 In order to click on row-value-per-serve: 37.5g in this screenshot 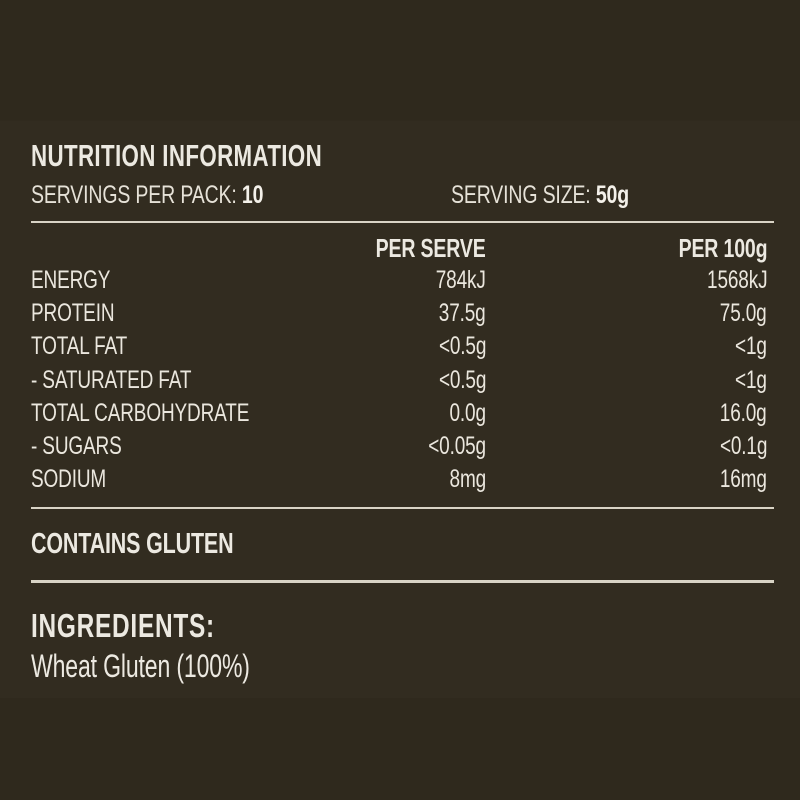, I will do `click(462, 313)`.